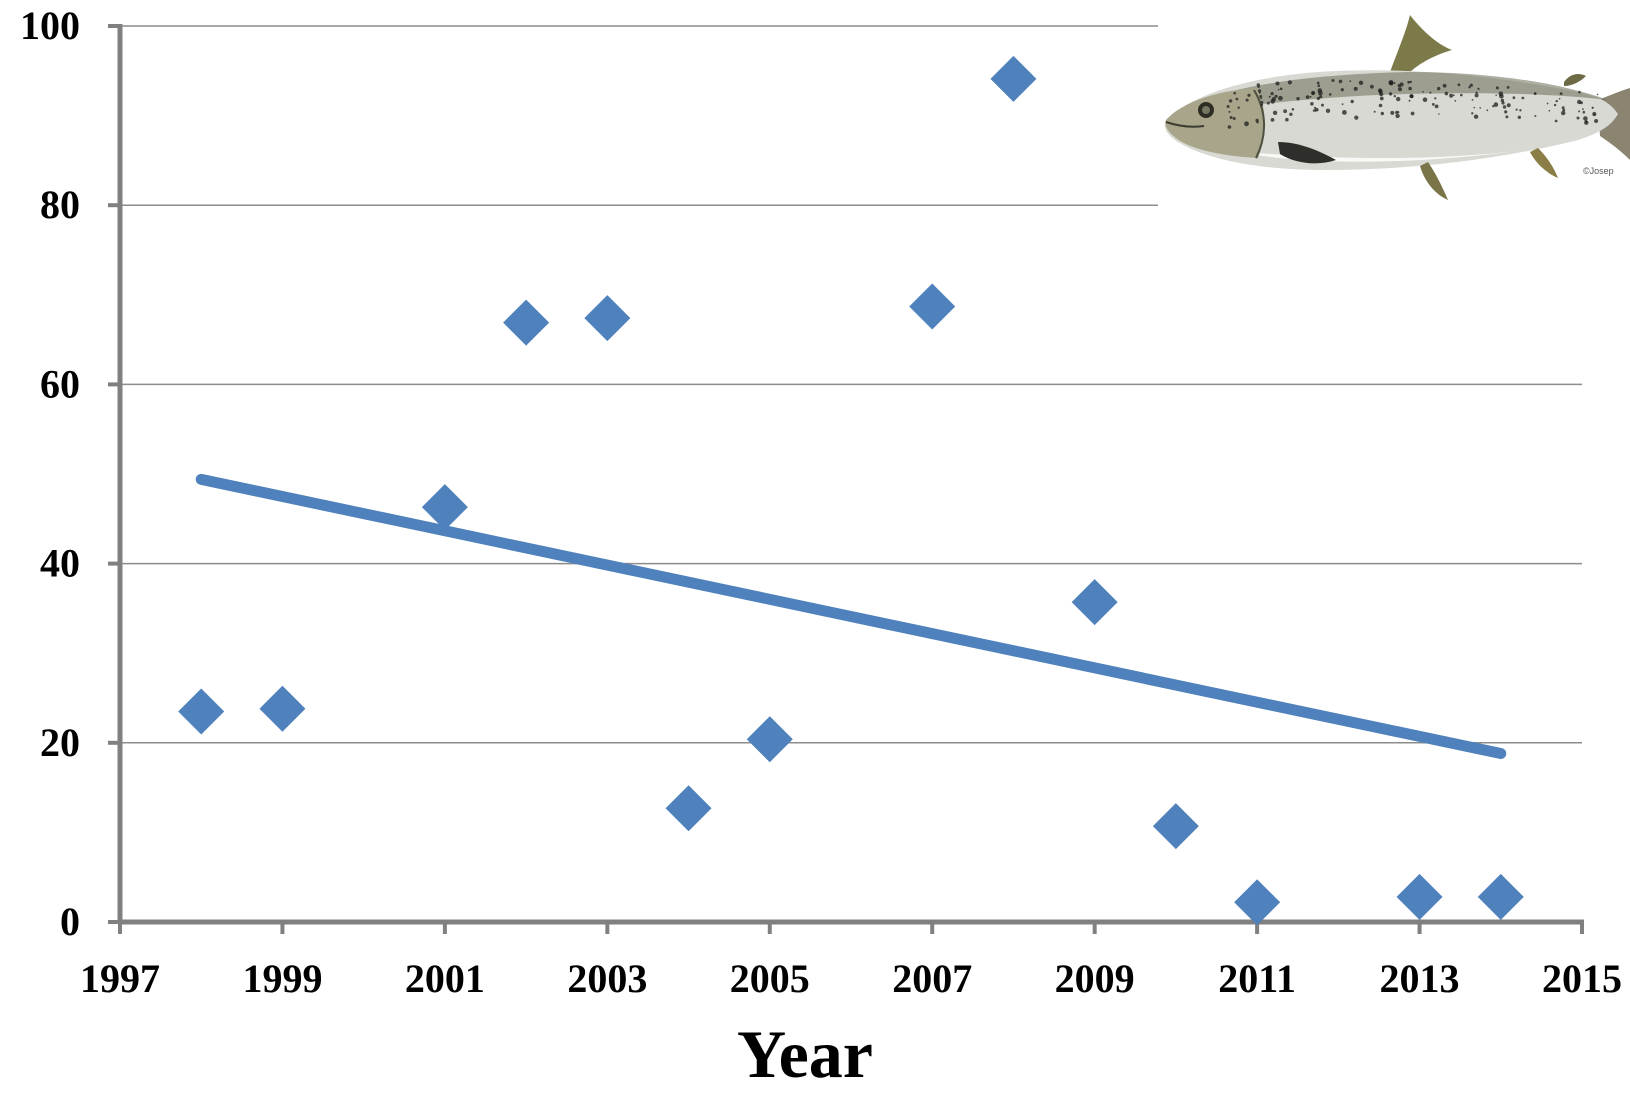  Describe the element at coordinates (120, 978) in the screenshot. I see `x-tick-label: 1997` at that location.